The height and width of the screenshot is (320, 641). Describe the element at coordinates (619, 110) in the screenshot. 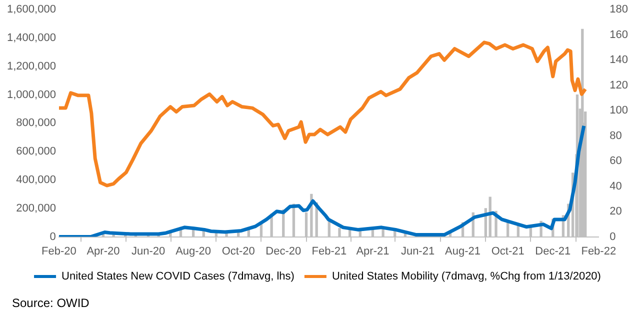

I see `y2-tick-label: 100` at that location.